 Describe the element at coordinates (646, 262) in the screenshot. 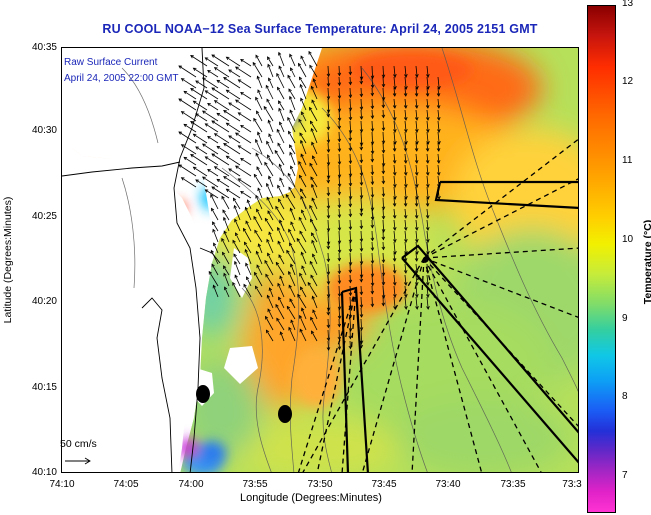

I see `colorbar-title: Temperature (°C)` at that location.